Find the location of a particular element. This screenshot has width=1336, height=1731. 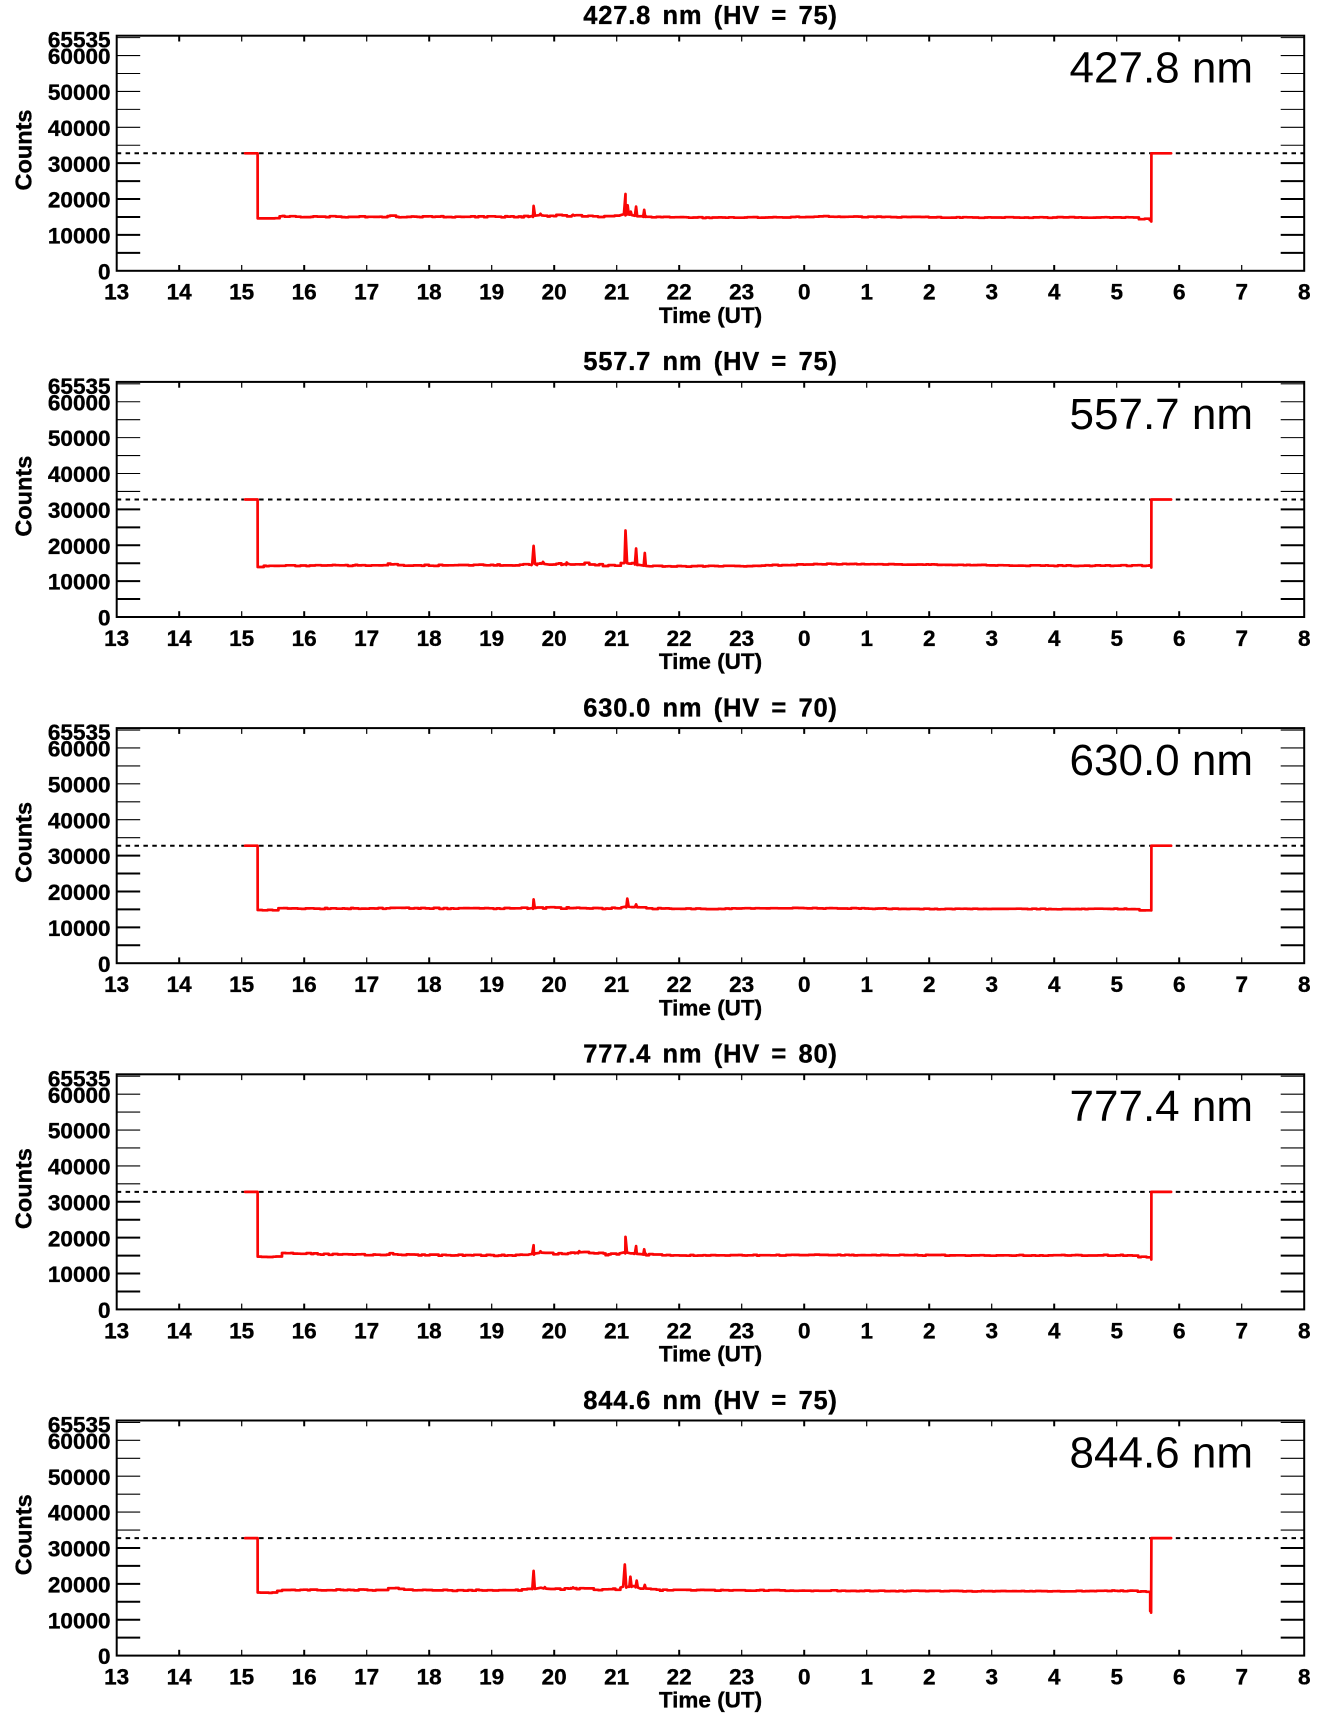

svg-text: 19 is located at coordinates (491, 1330).